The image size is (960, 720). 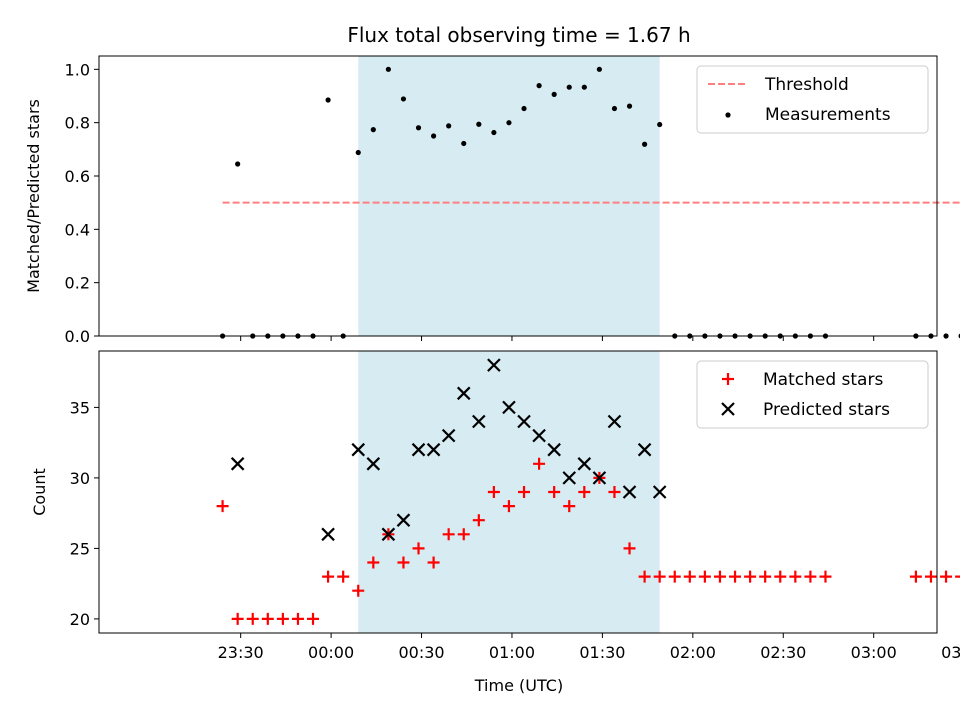 I want to click on x-tick-label: 00:30, so click(x=421, y=652).